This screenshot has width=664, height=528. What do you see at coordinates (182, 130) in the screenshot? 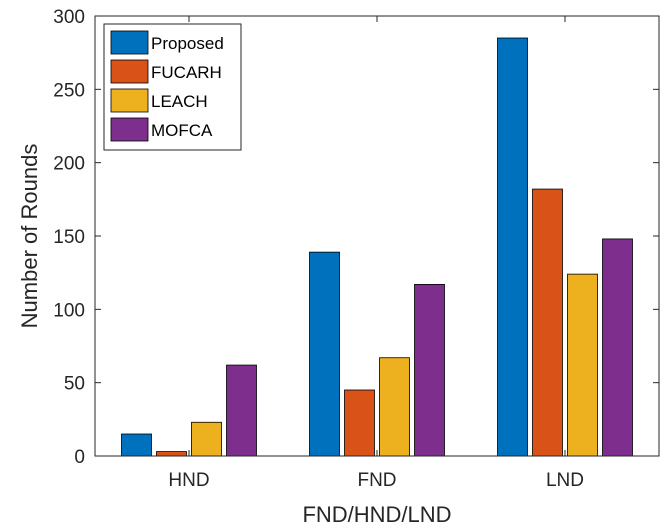
I see `legend-label-mofca: MOFCA` at bounding box center [182, 130].